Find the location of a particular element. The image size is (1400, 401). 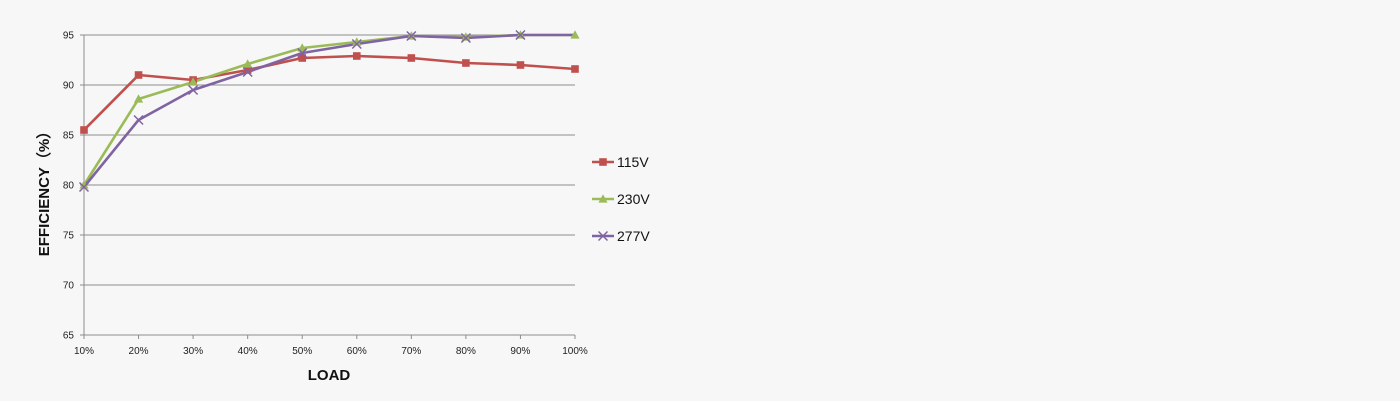

y-tick-label: 75 is located at coordinates (69, 236).